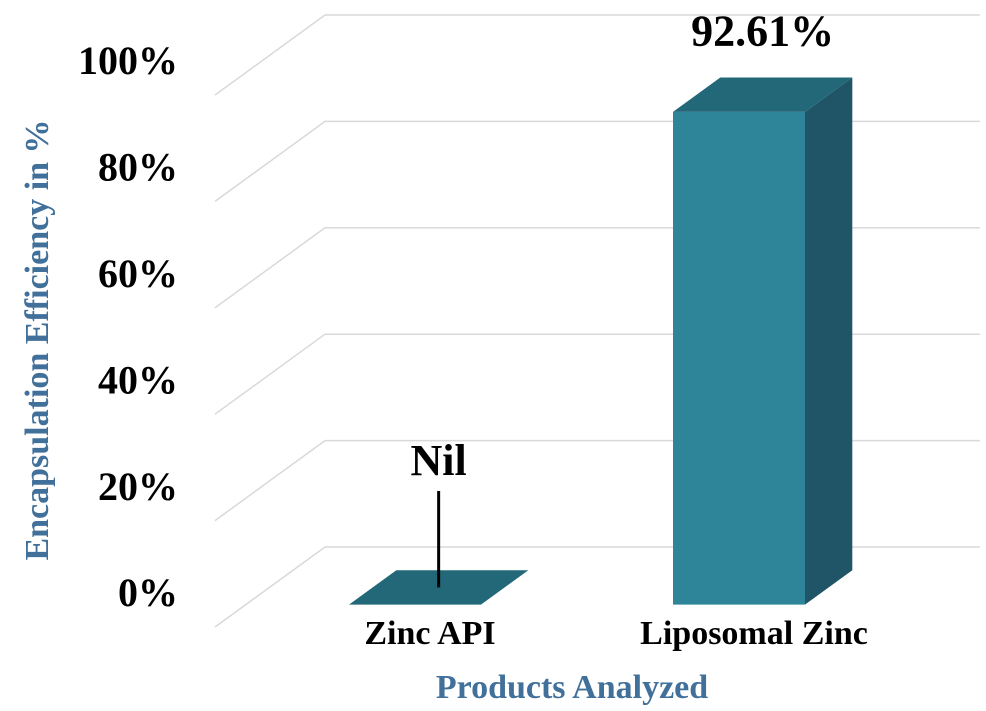  What do you see at coordinates (762, 31) in the screenshot?
I see `value-label: 92.61%` at bounding box center [762, 31].